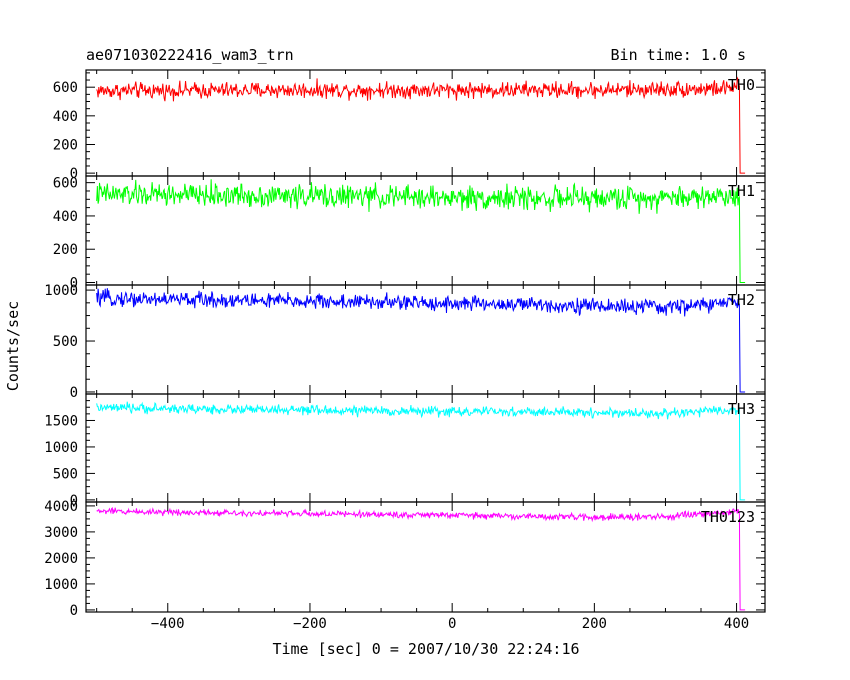 This screenshot has width=850, height=680. Describe the element at coordinates (741, 300) in the screenshot. I see `panel-name-th2: TH2` at that location.